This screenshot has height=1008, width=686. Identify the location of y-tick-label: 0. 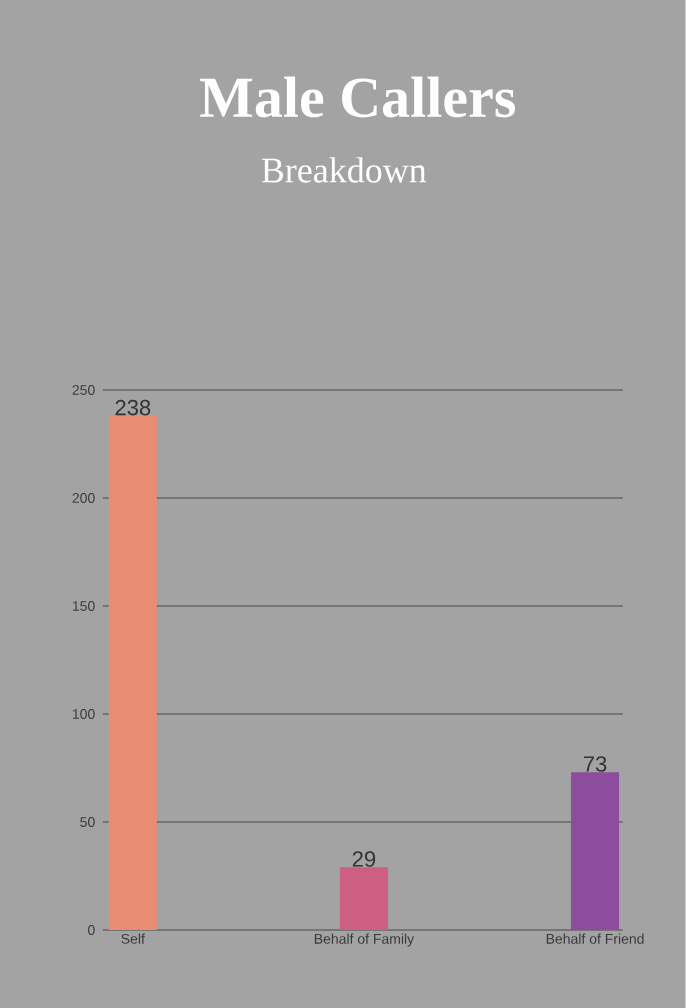
(91, 930).